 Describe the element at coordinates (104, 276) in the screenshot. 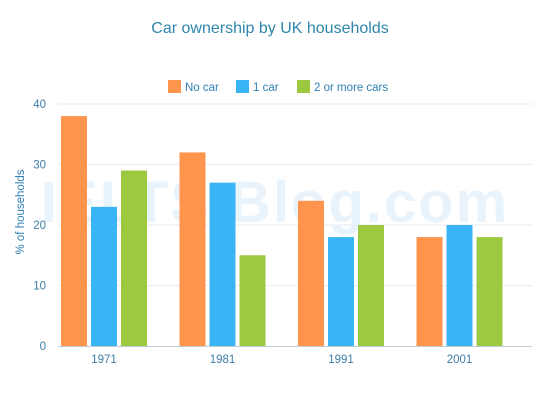

I see `bar-1-car-1971` at that location.